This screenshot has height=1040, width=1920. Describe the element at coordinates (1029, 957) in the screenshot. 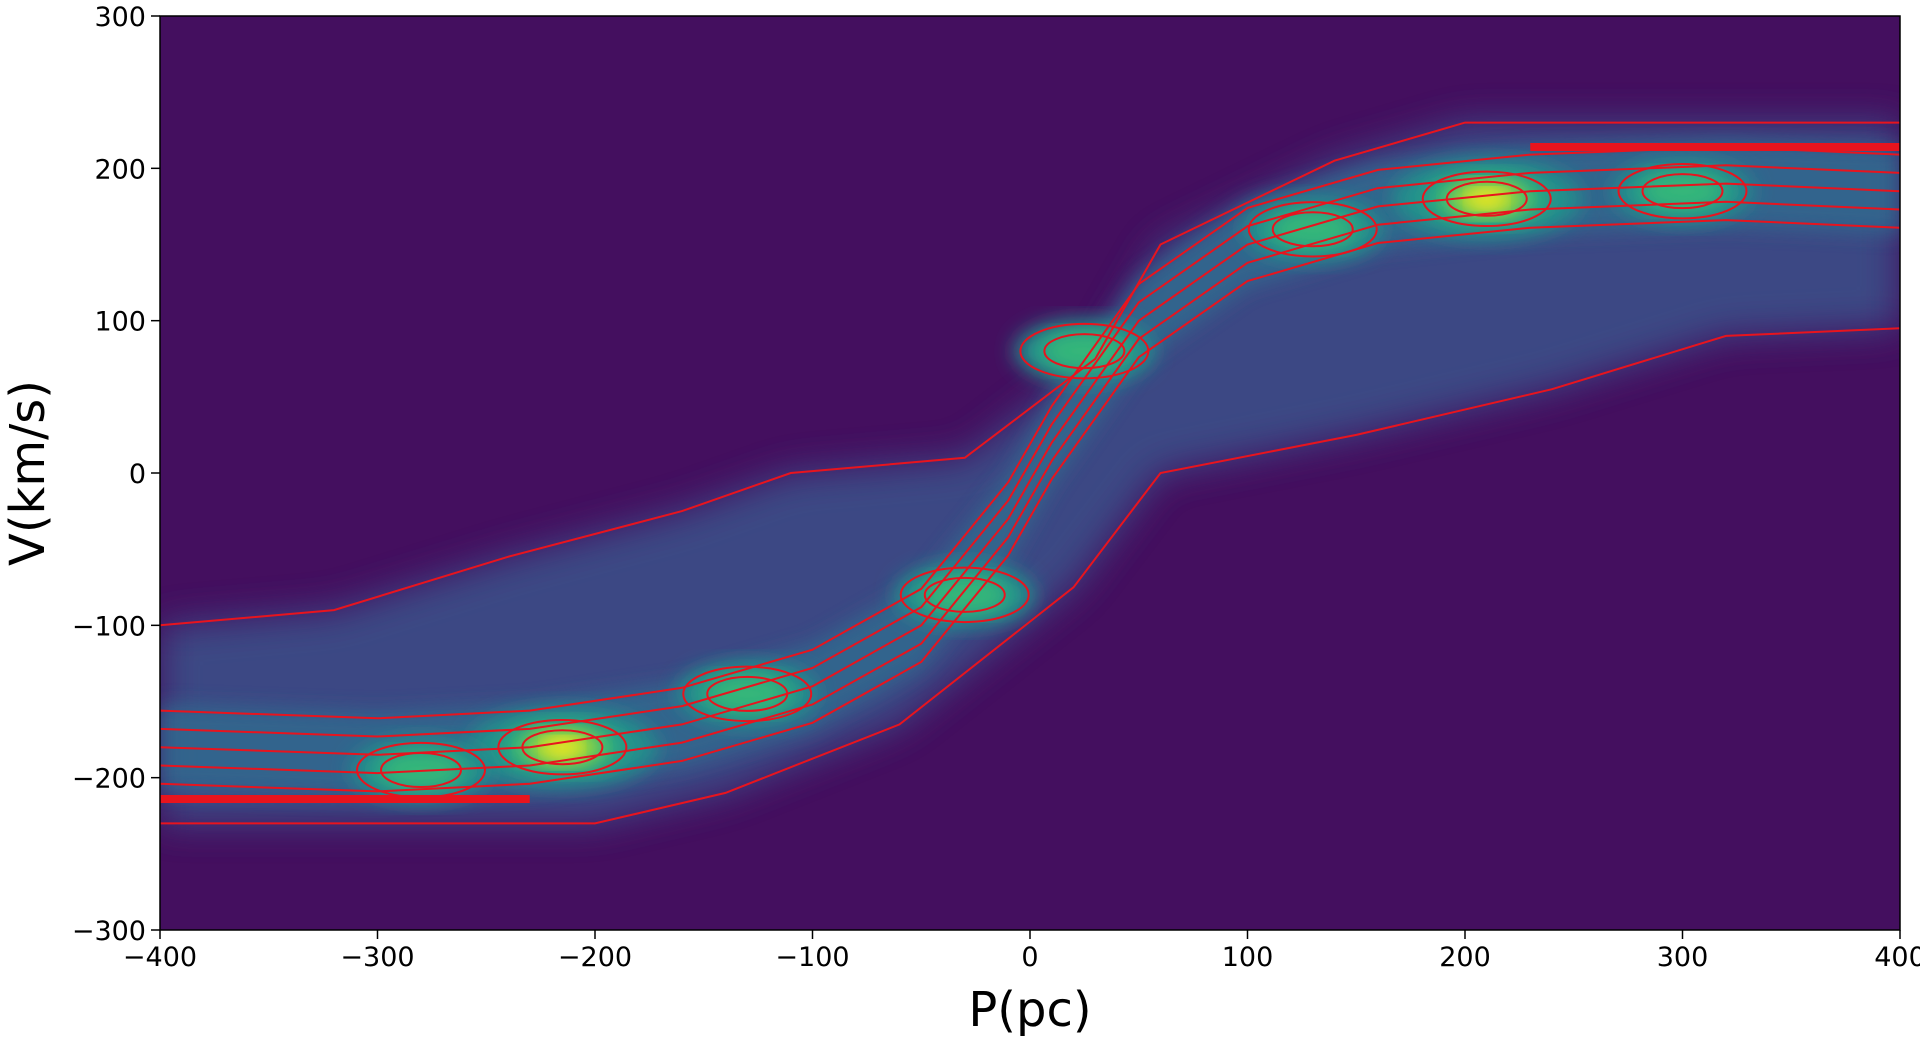

I see `x-tick-label: 0` at that location.